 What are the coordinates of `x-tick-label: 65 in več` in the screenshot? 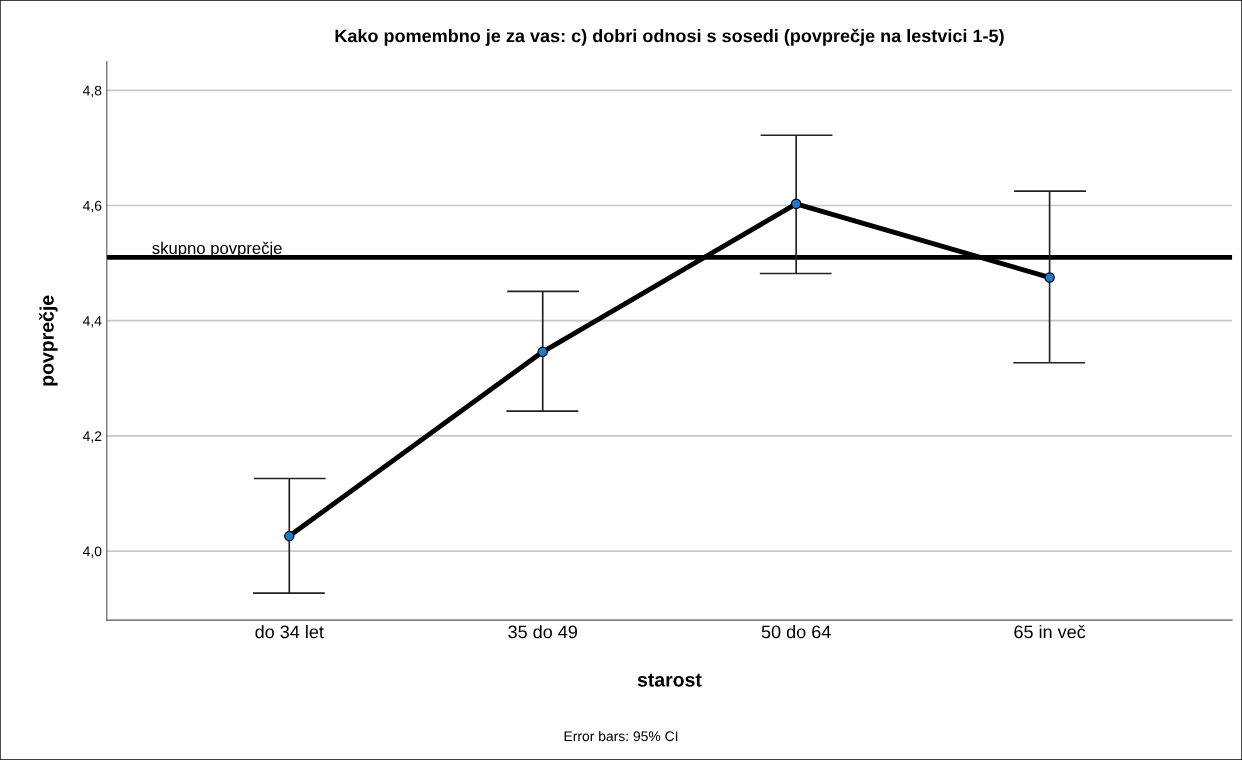 It's located at (1050, 631).